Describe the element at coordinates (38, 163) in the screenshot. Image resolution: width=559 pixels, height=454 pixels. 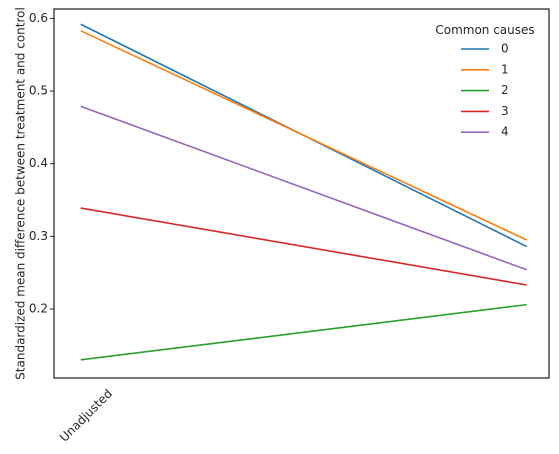
I see `y-tick-label: 0.4` at that location.